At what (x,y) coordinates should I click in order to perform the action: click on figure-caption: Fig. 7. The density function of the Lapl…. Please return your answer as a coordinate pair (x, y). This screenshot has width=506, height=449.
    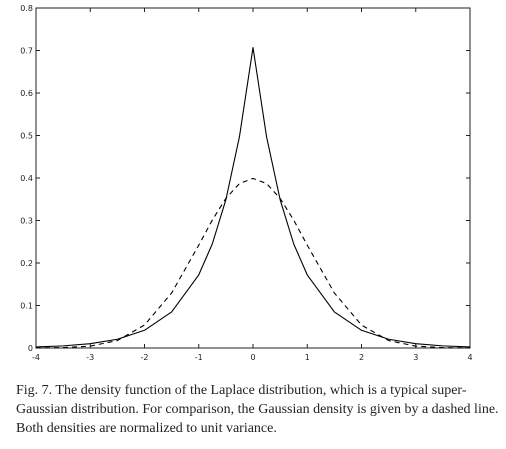
    Looking at the image, I should click on (257, 409).